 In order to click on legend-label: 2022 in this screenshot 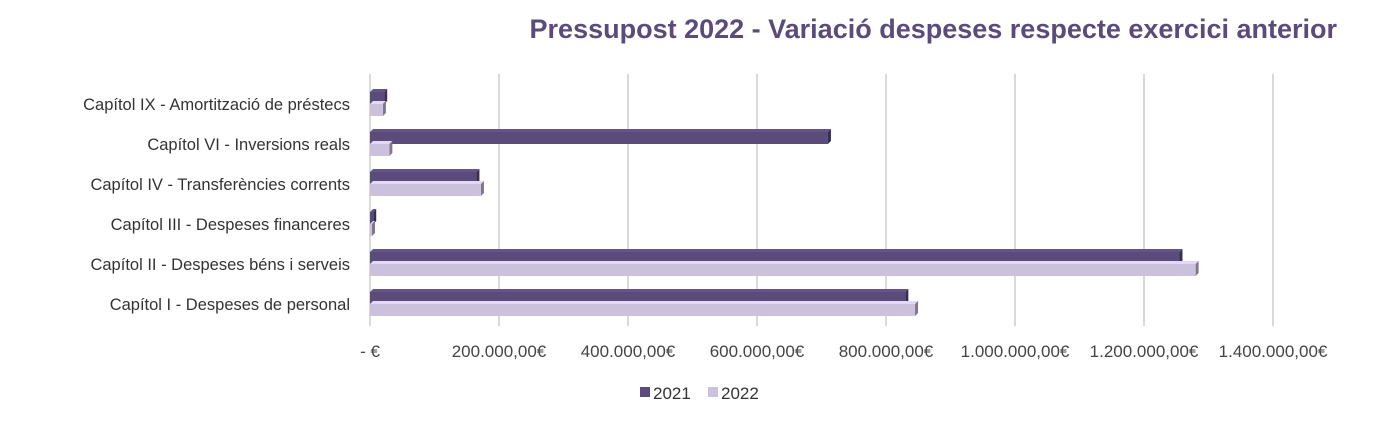, I will do `click(740, 393)`.